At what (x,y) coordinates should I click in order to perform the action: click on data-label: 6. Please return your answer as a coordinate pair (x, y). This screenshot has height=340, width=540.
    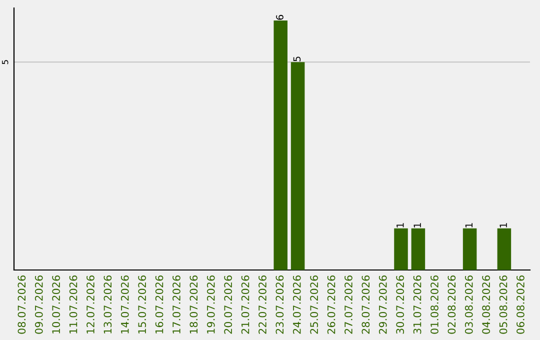
    Looking at the image, I should click on (280, 17).